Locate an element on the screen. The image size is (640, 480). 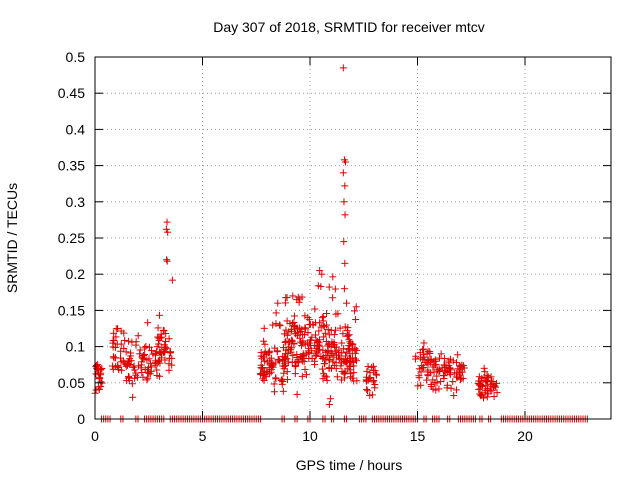
y-tick-label: 0 is located at coordinates (81, 419).